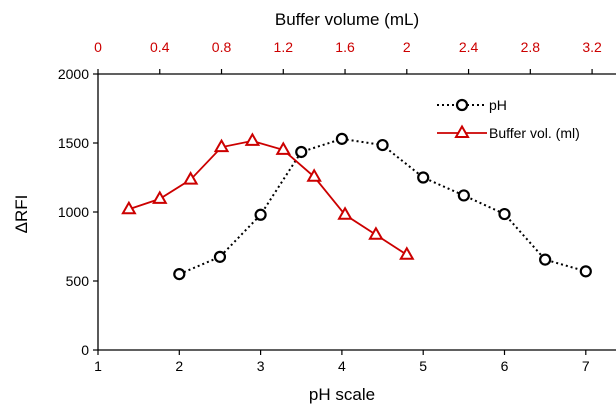 The image size is (616, 406). What do you see at coordinates (78, 281) in the screenshot?
I see `y-tick-label: 500` at bounding box center [78, 281].